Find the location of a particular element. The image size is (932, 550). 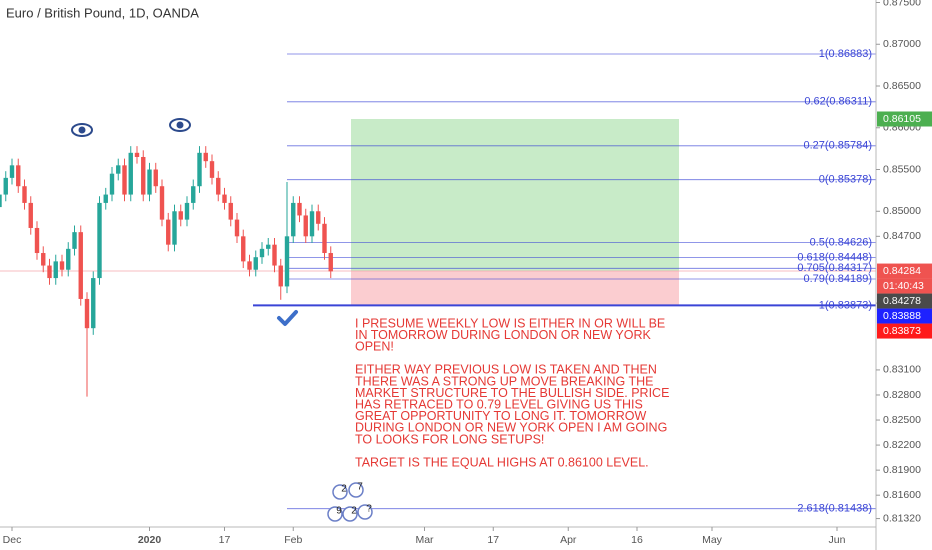

price-label: 0.83873 is located at coordinates (902, 331).